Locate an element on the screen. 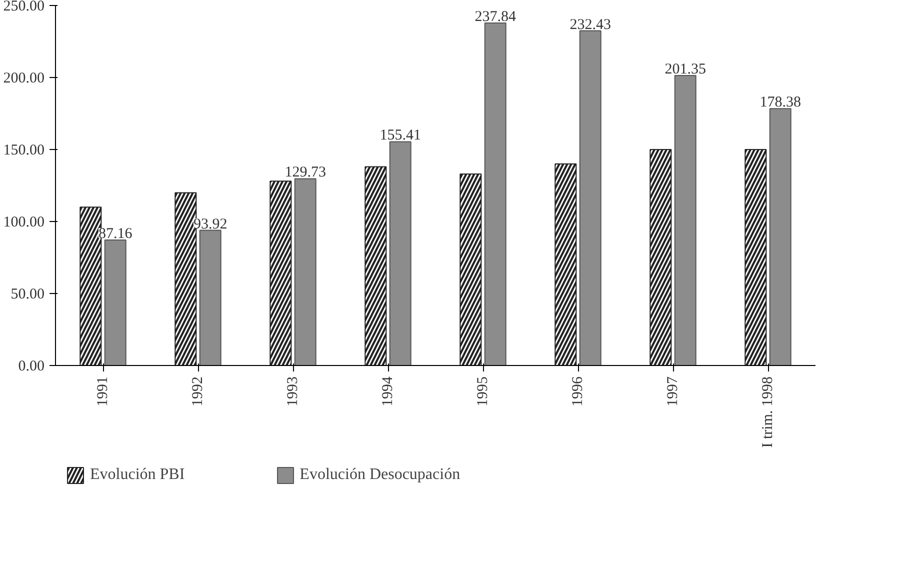  data-label: 155.41 is located at coordinates (400, 136).